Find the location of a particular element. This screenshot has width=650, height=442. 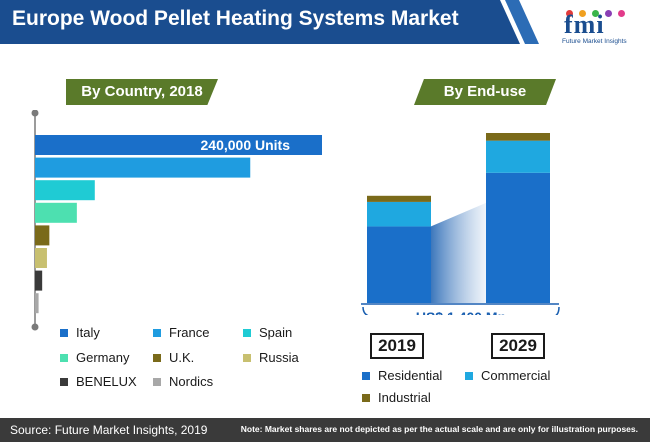

axis-top-dot-icon is located at coordinates (35, 113).